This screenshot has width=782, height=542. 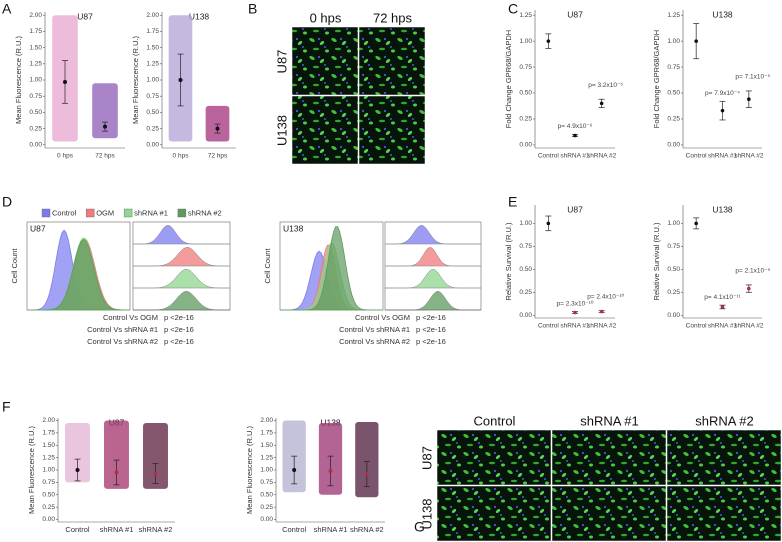 What do you see at coordinates (181, 156) in the screenshot?
I see `x-tick-label: 0 hps` at bounding box center [181, 156].